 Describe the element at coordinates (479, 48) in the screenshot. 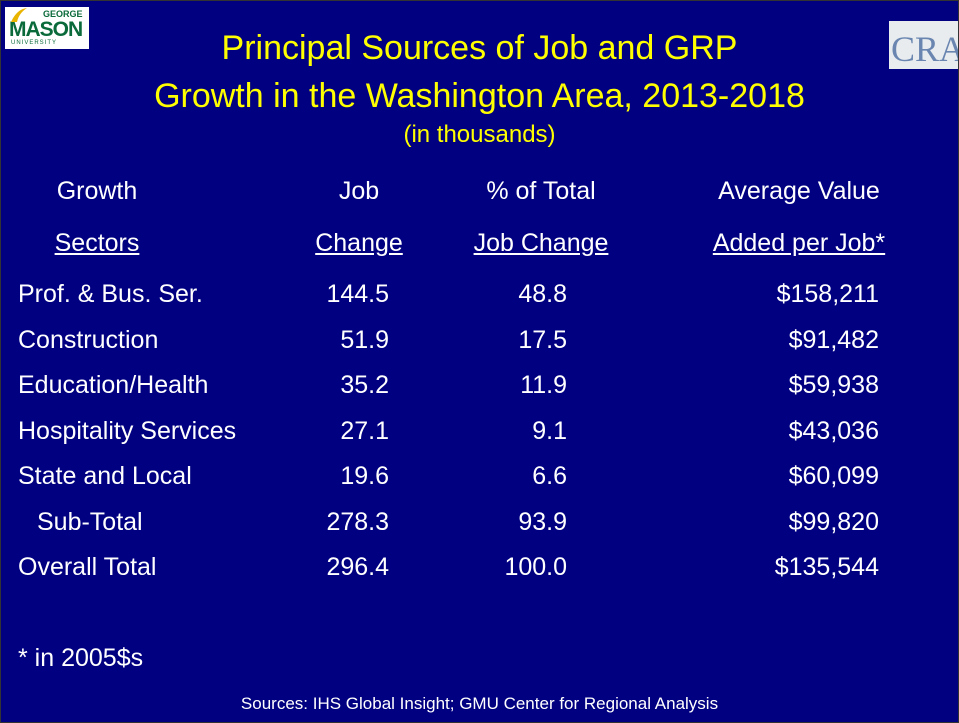

I see `title-line: Principal Sources of Job and GRP` at that location.